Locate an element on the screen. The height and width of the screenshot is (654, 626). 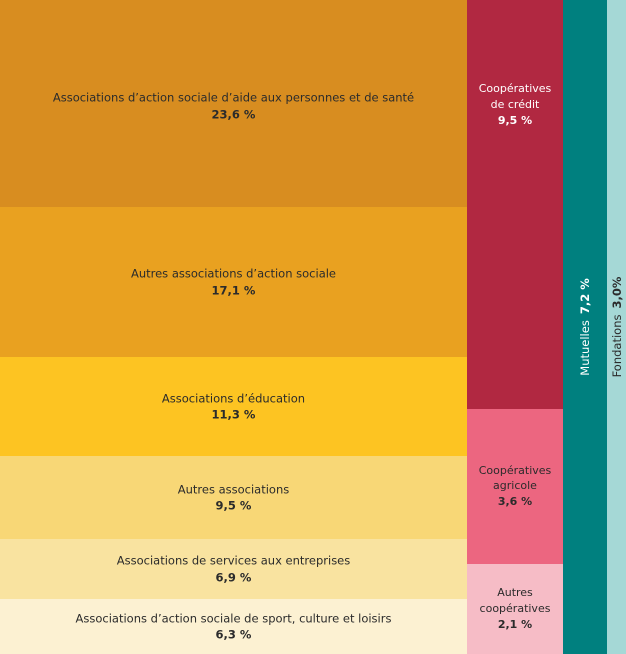
treemap-cell-cooperatives-agricole: Coopératives agricole 3,6 % is located at coordinates (515, 486).